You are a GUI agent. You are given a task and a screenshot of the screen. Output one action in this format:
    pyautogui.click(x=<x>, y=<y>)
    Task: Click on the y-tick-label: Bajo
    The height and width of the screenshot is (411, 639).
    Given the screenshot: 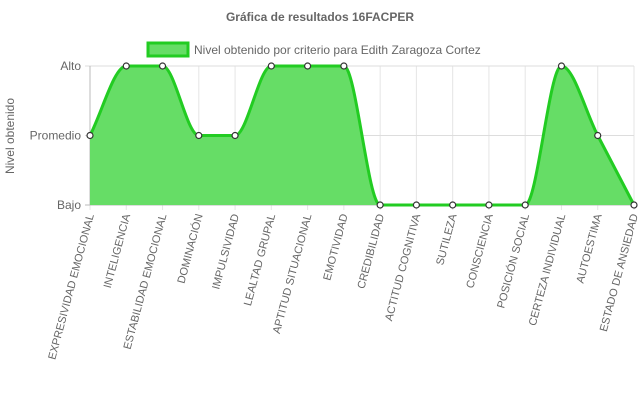 What is the action you would take?
    pyautogui.click(x=69, y=205)
    